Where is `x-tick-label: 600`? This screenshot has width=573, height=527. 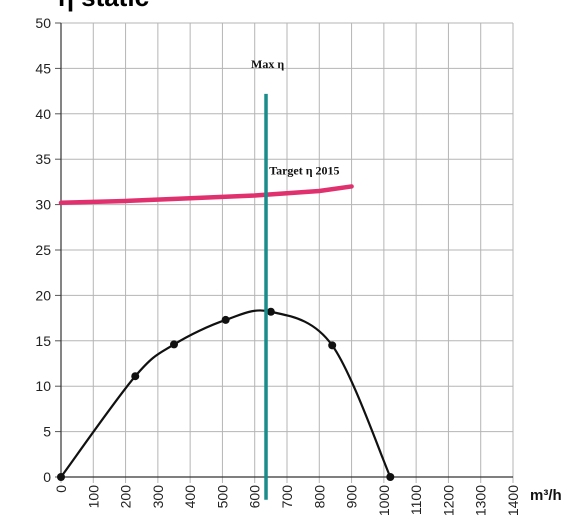
x-tick-label: 600 is located at coordinates (255, 497).